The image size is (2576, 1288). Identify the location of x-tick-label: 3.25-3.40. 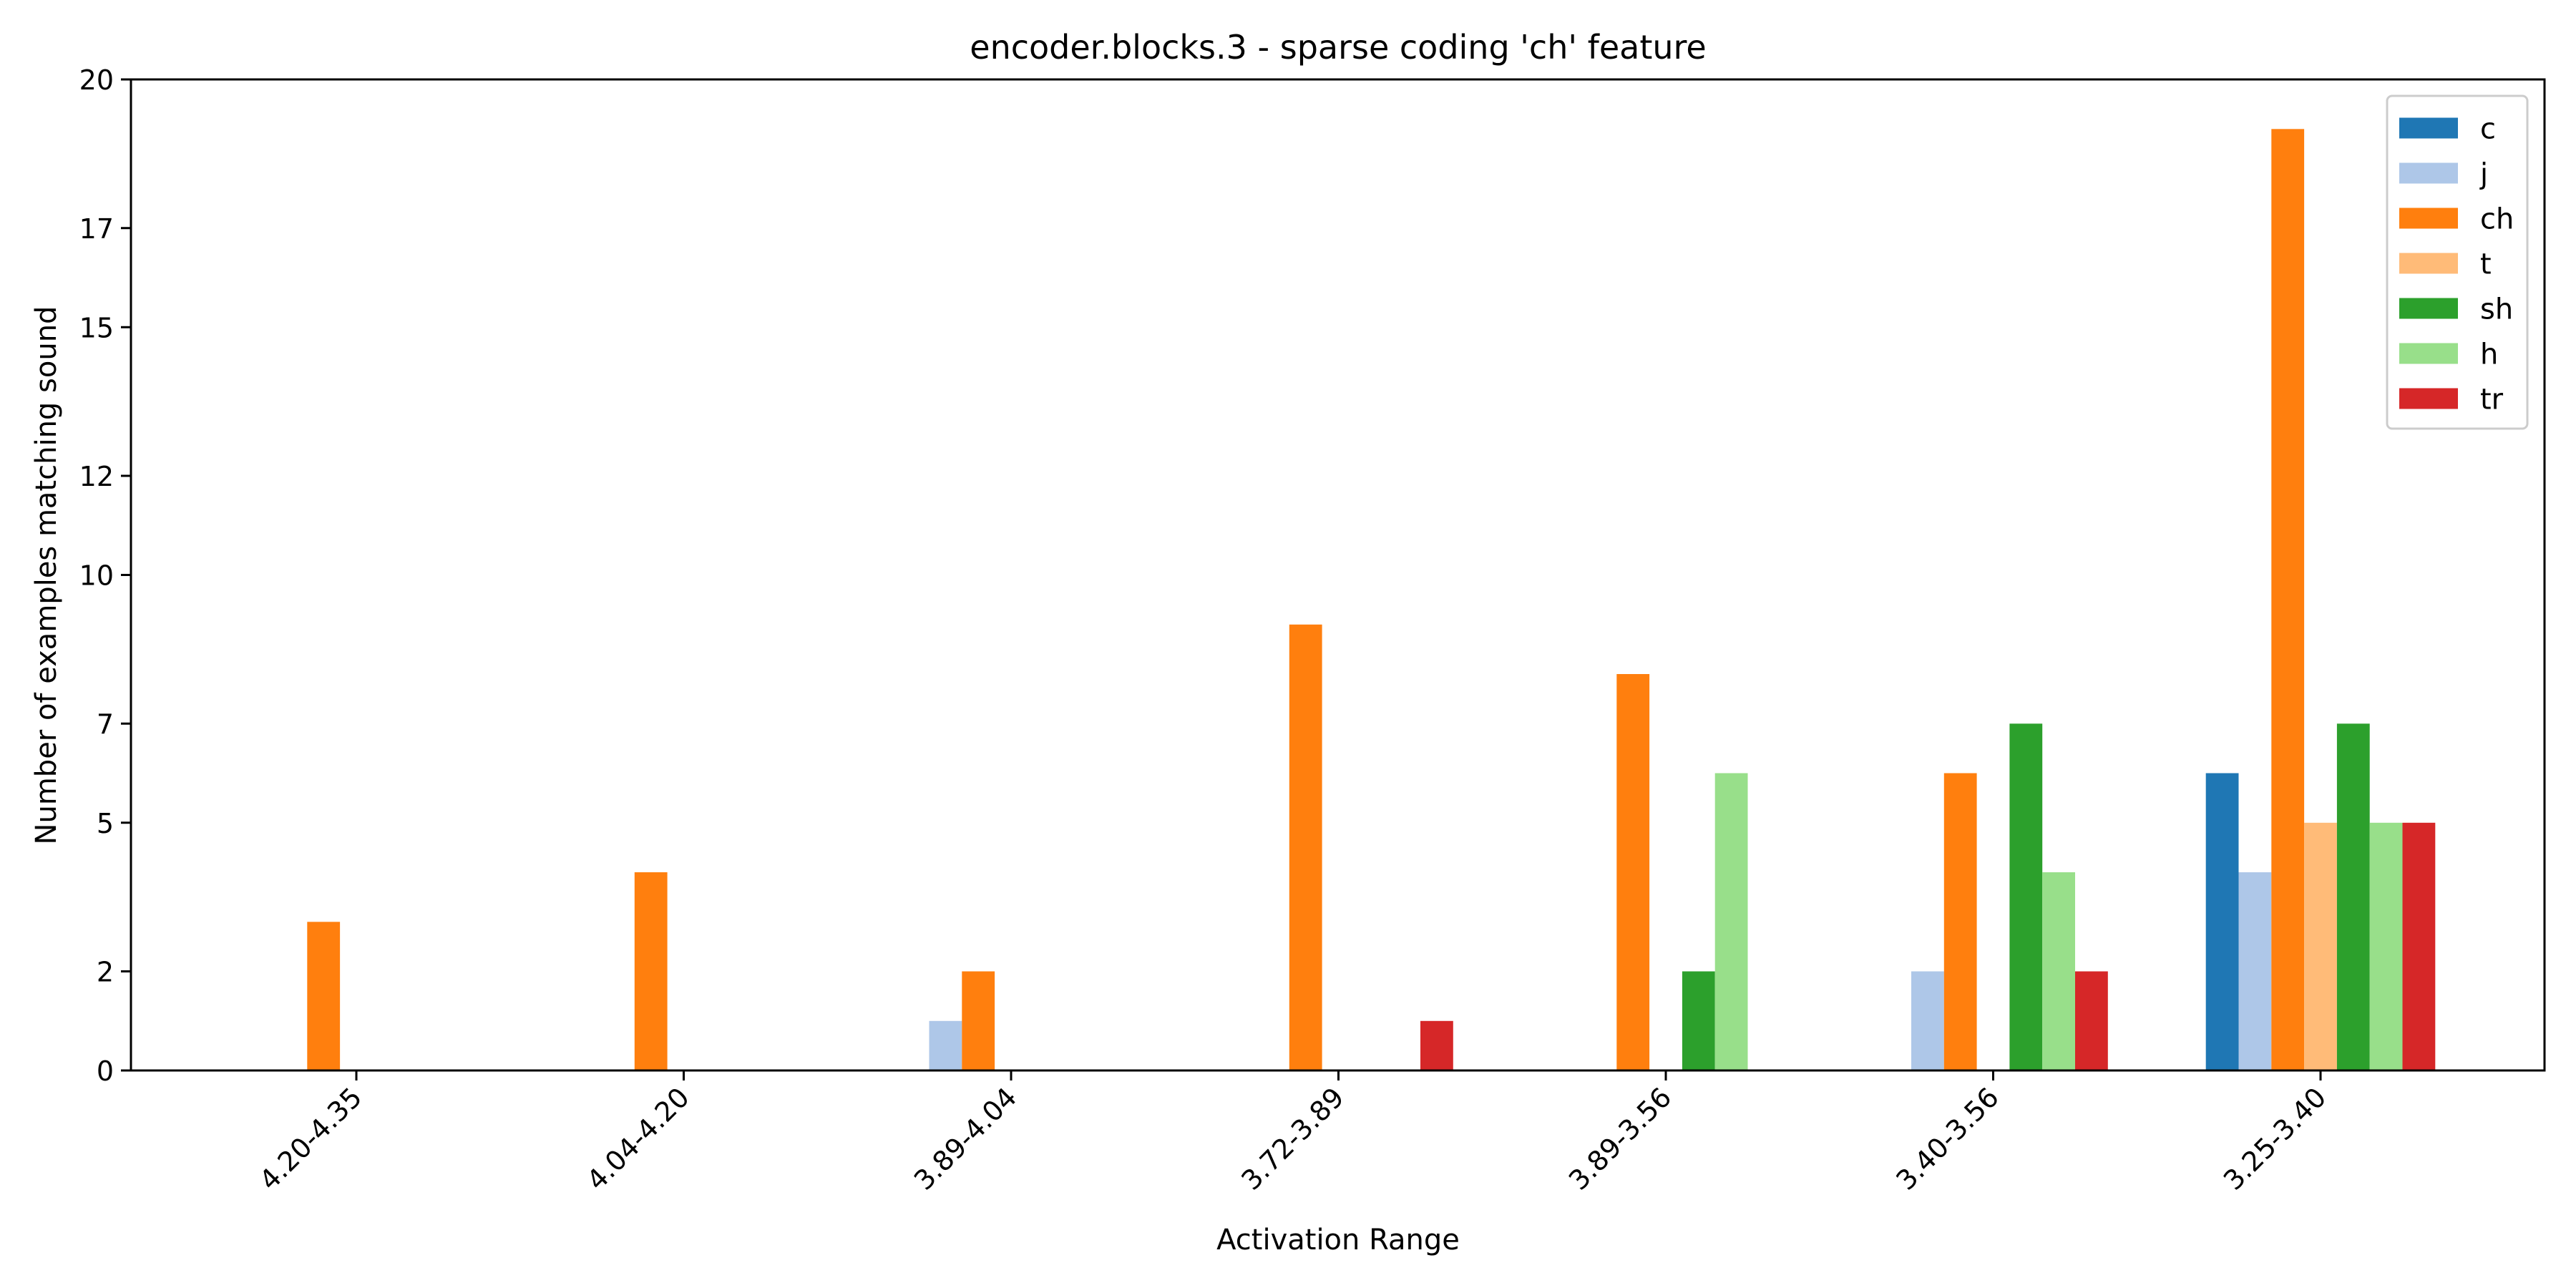
(2275, 1138).